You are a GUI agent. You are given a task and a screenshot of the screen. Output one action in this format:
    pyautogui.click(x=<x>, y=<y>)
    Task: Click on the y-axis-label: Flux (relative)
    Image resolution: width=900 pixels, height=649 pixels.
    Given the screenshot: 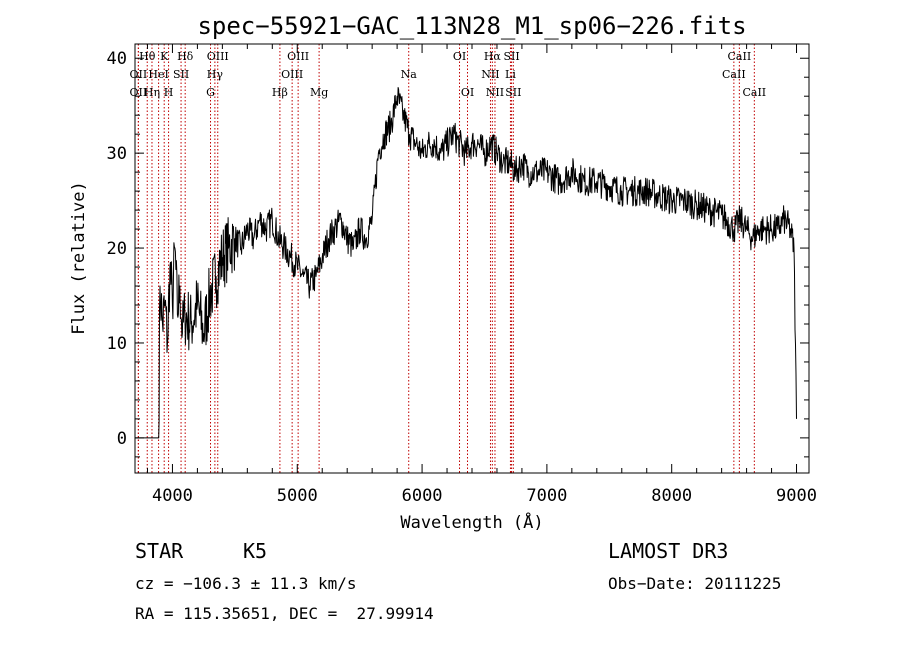 What is the action you would take?
    pyautogui.click(x=79, y=258)
    